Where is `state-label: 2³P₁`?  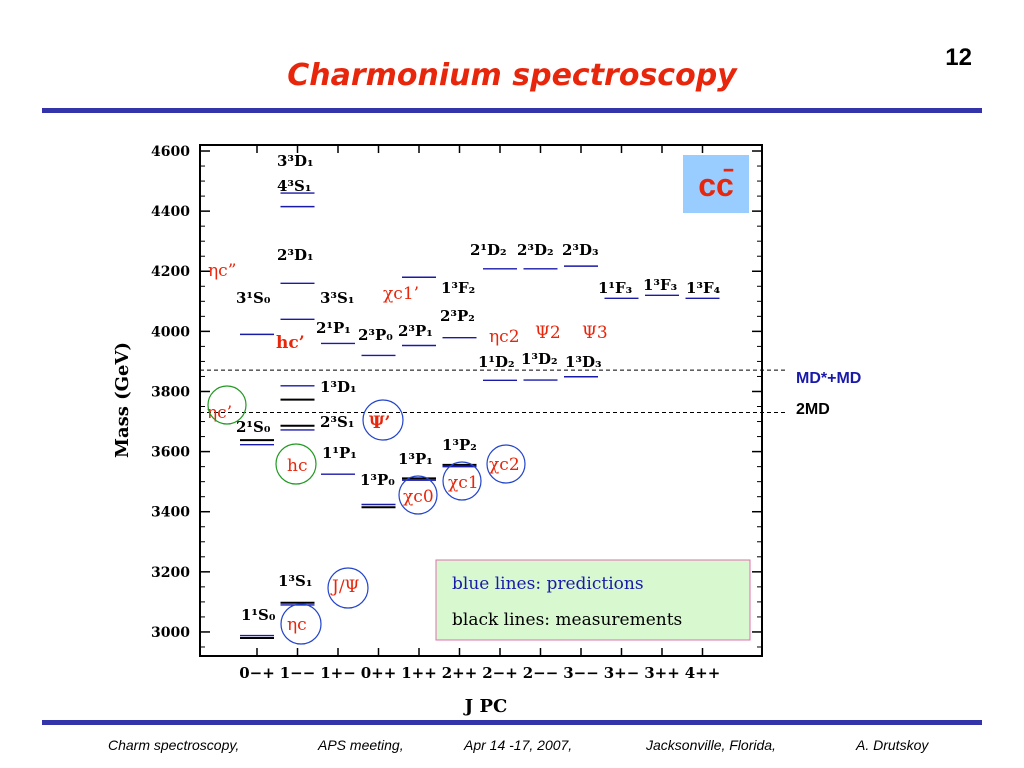
state-label: 2³P₁ is located at coordinates (415, 331).